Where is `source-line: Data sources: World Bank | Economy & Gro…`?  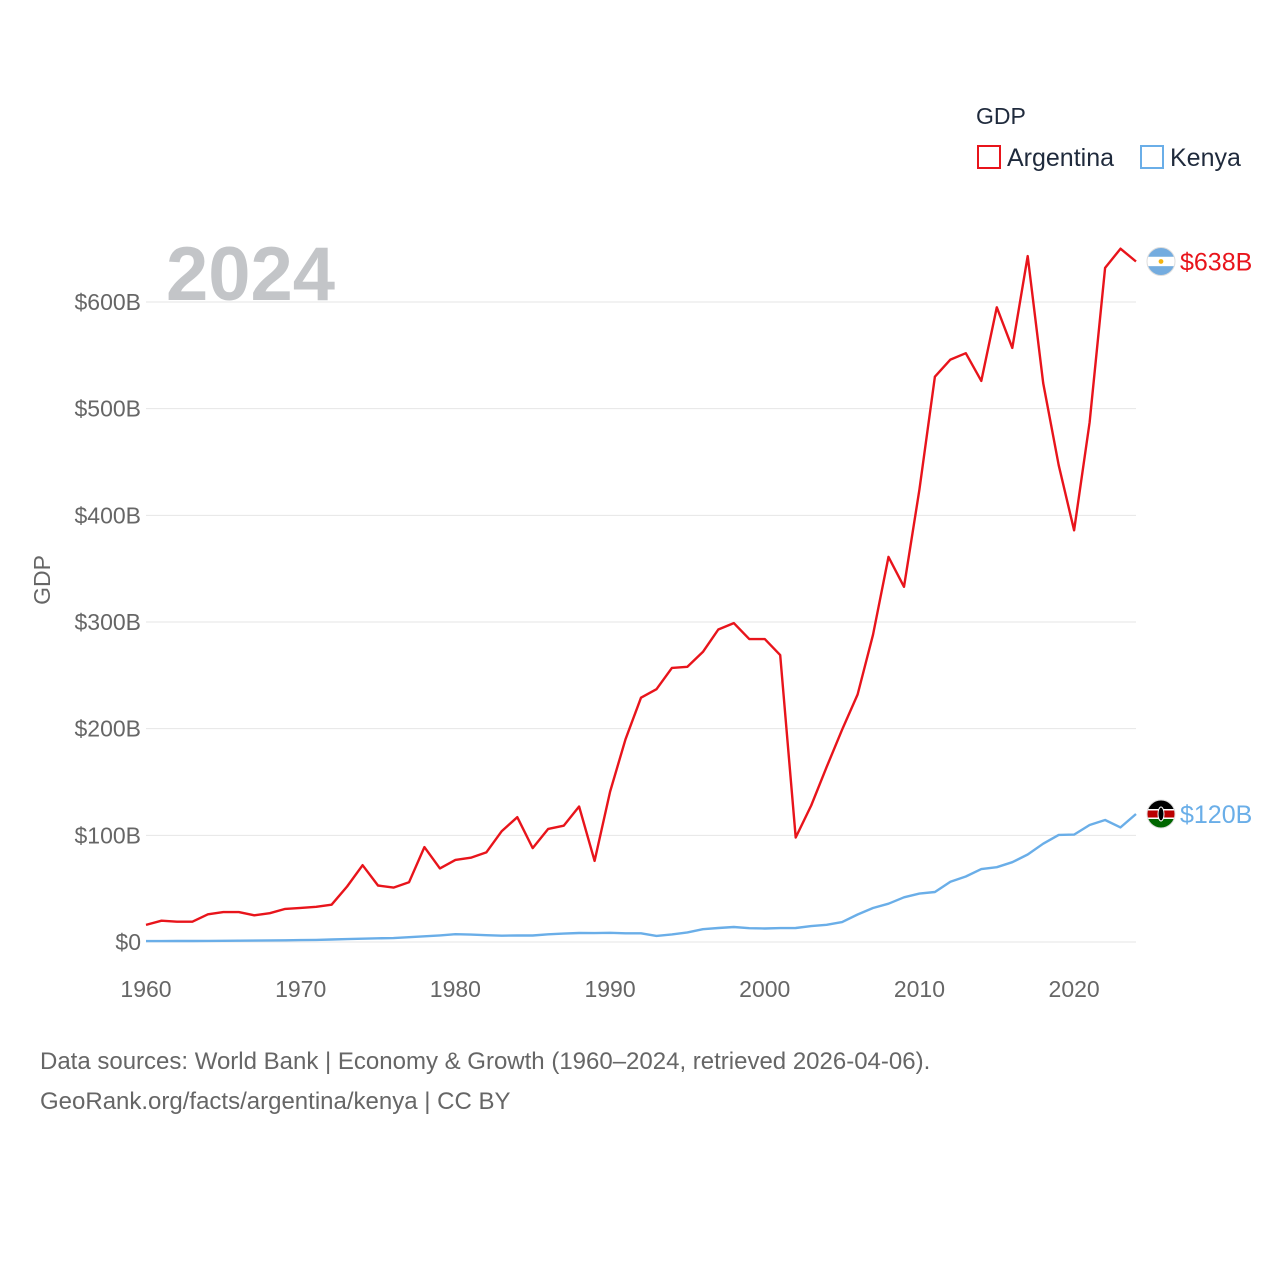
source-line: Data sources: World Bank | Economy & Gro… is located at coordinates (485, 1061).